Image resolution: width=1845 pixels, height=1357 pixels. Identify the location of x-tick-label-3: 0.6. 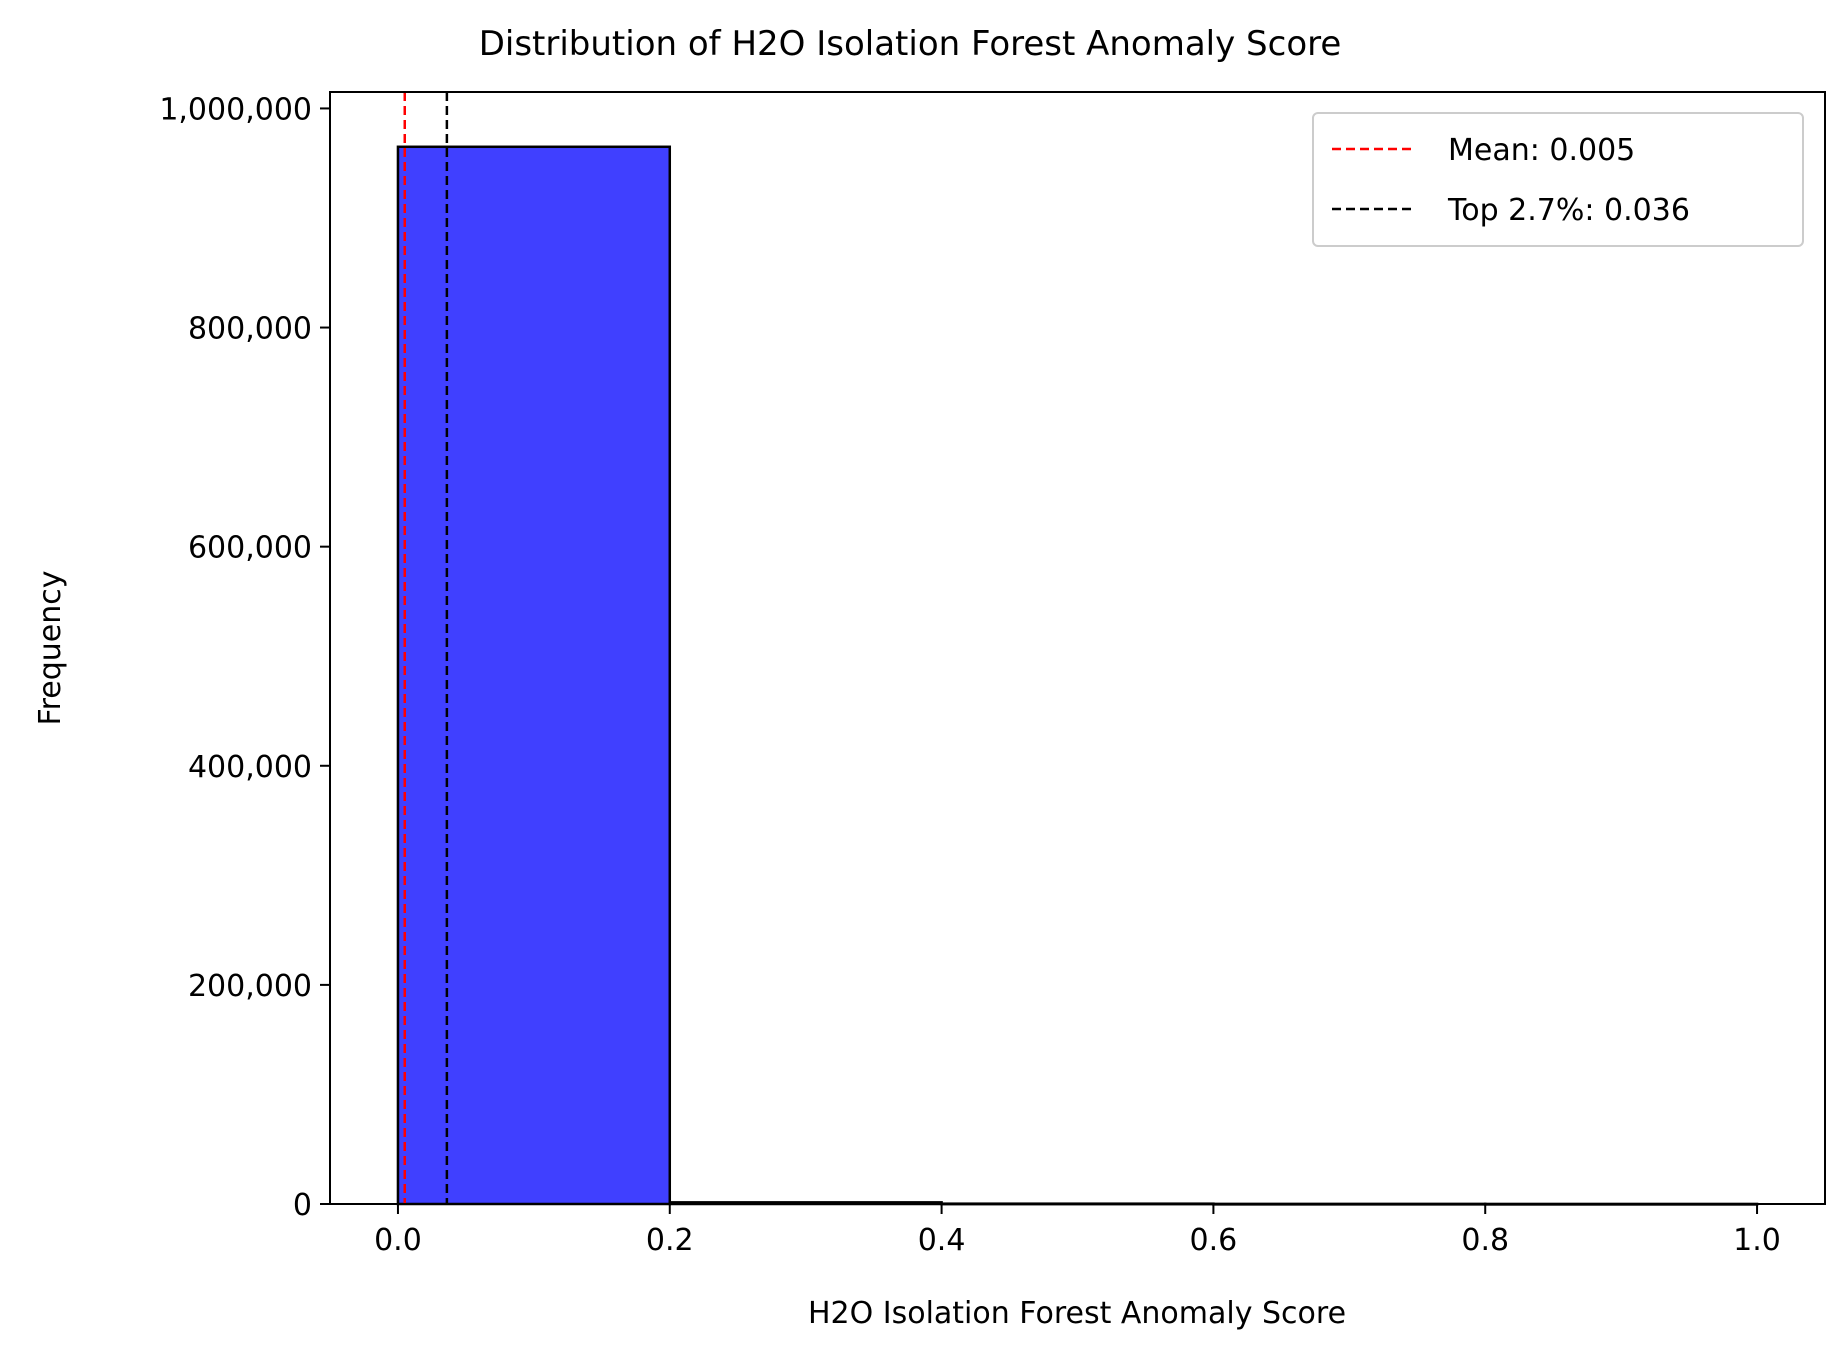
(1214, 1240).